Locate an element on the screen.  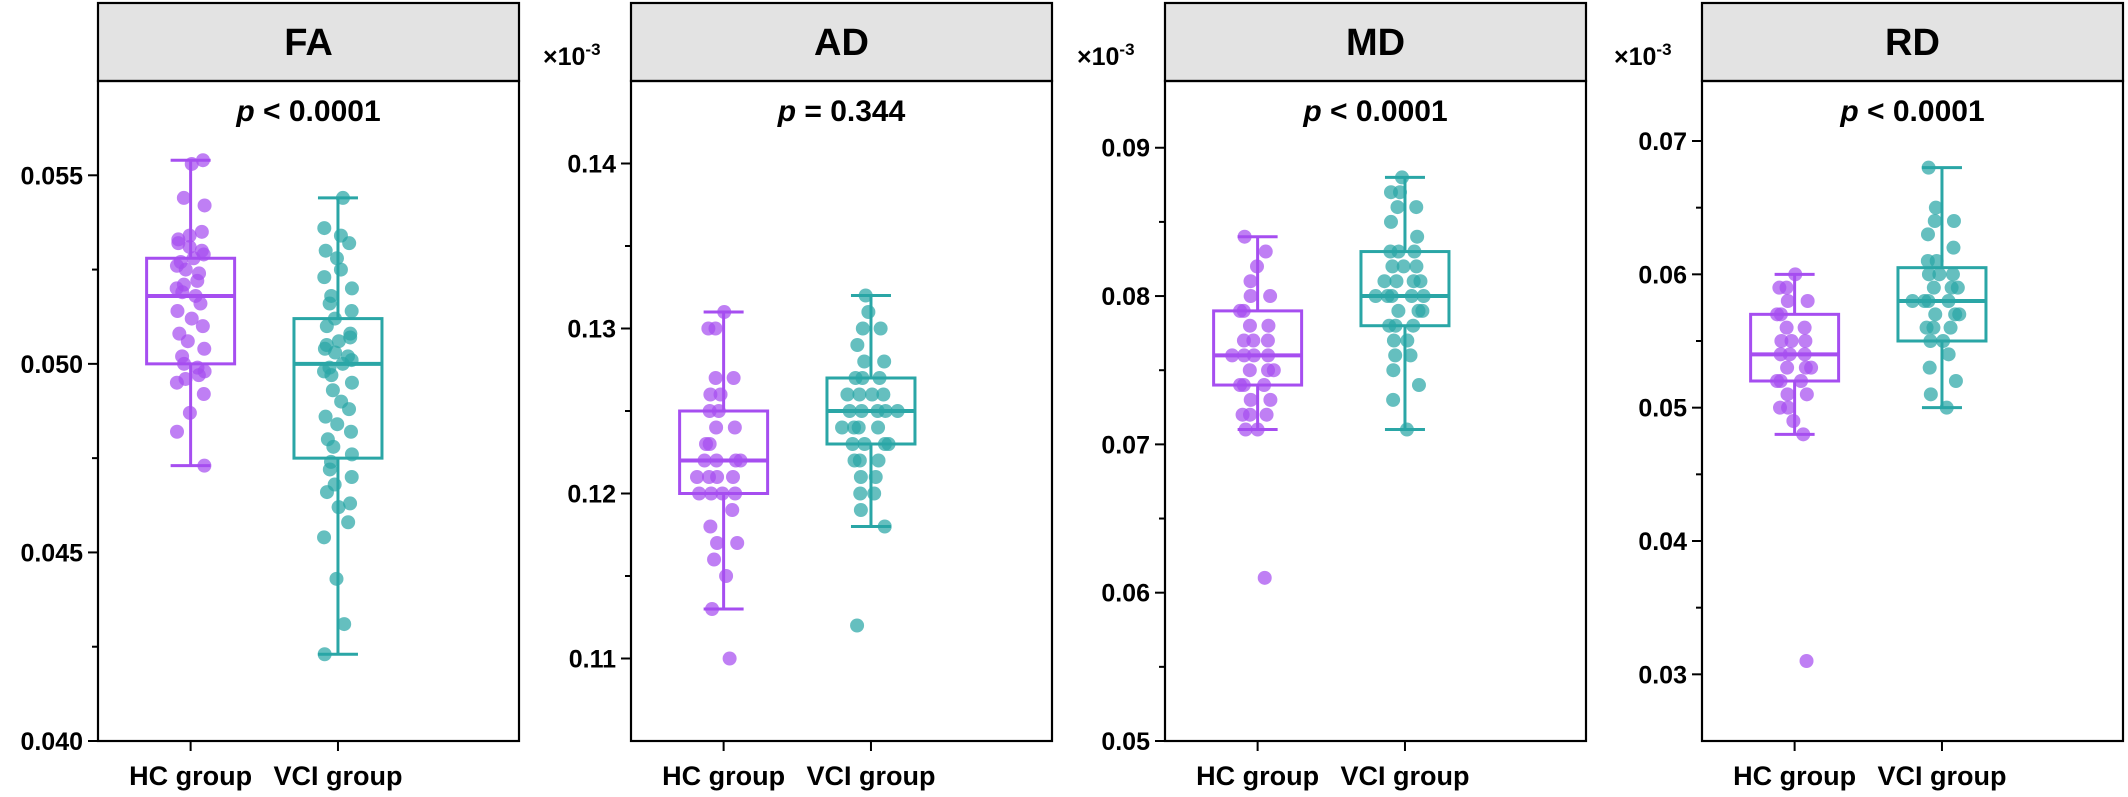
y-tick-label: 0.11 is located at coordinates (592, 660).